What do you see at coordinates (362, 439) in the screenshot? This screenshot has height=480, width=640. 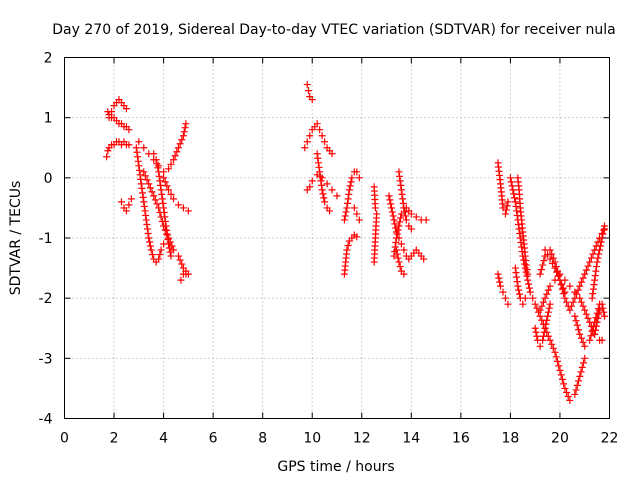 I see `x-tick-label: 12` at bounding box center [362, 439].